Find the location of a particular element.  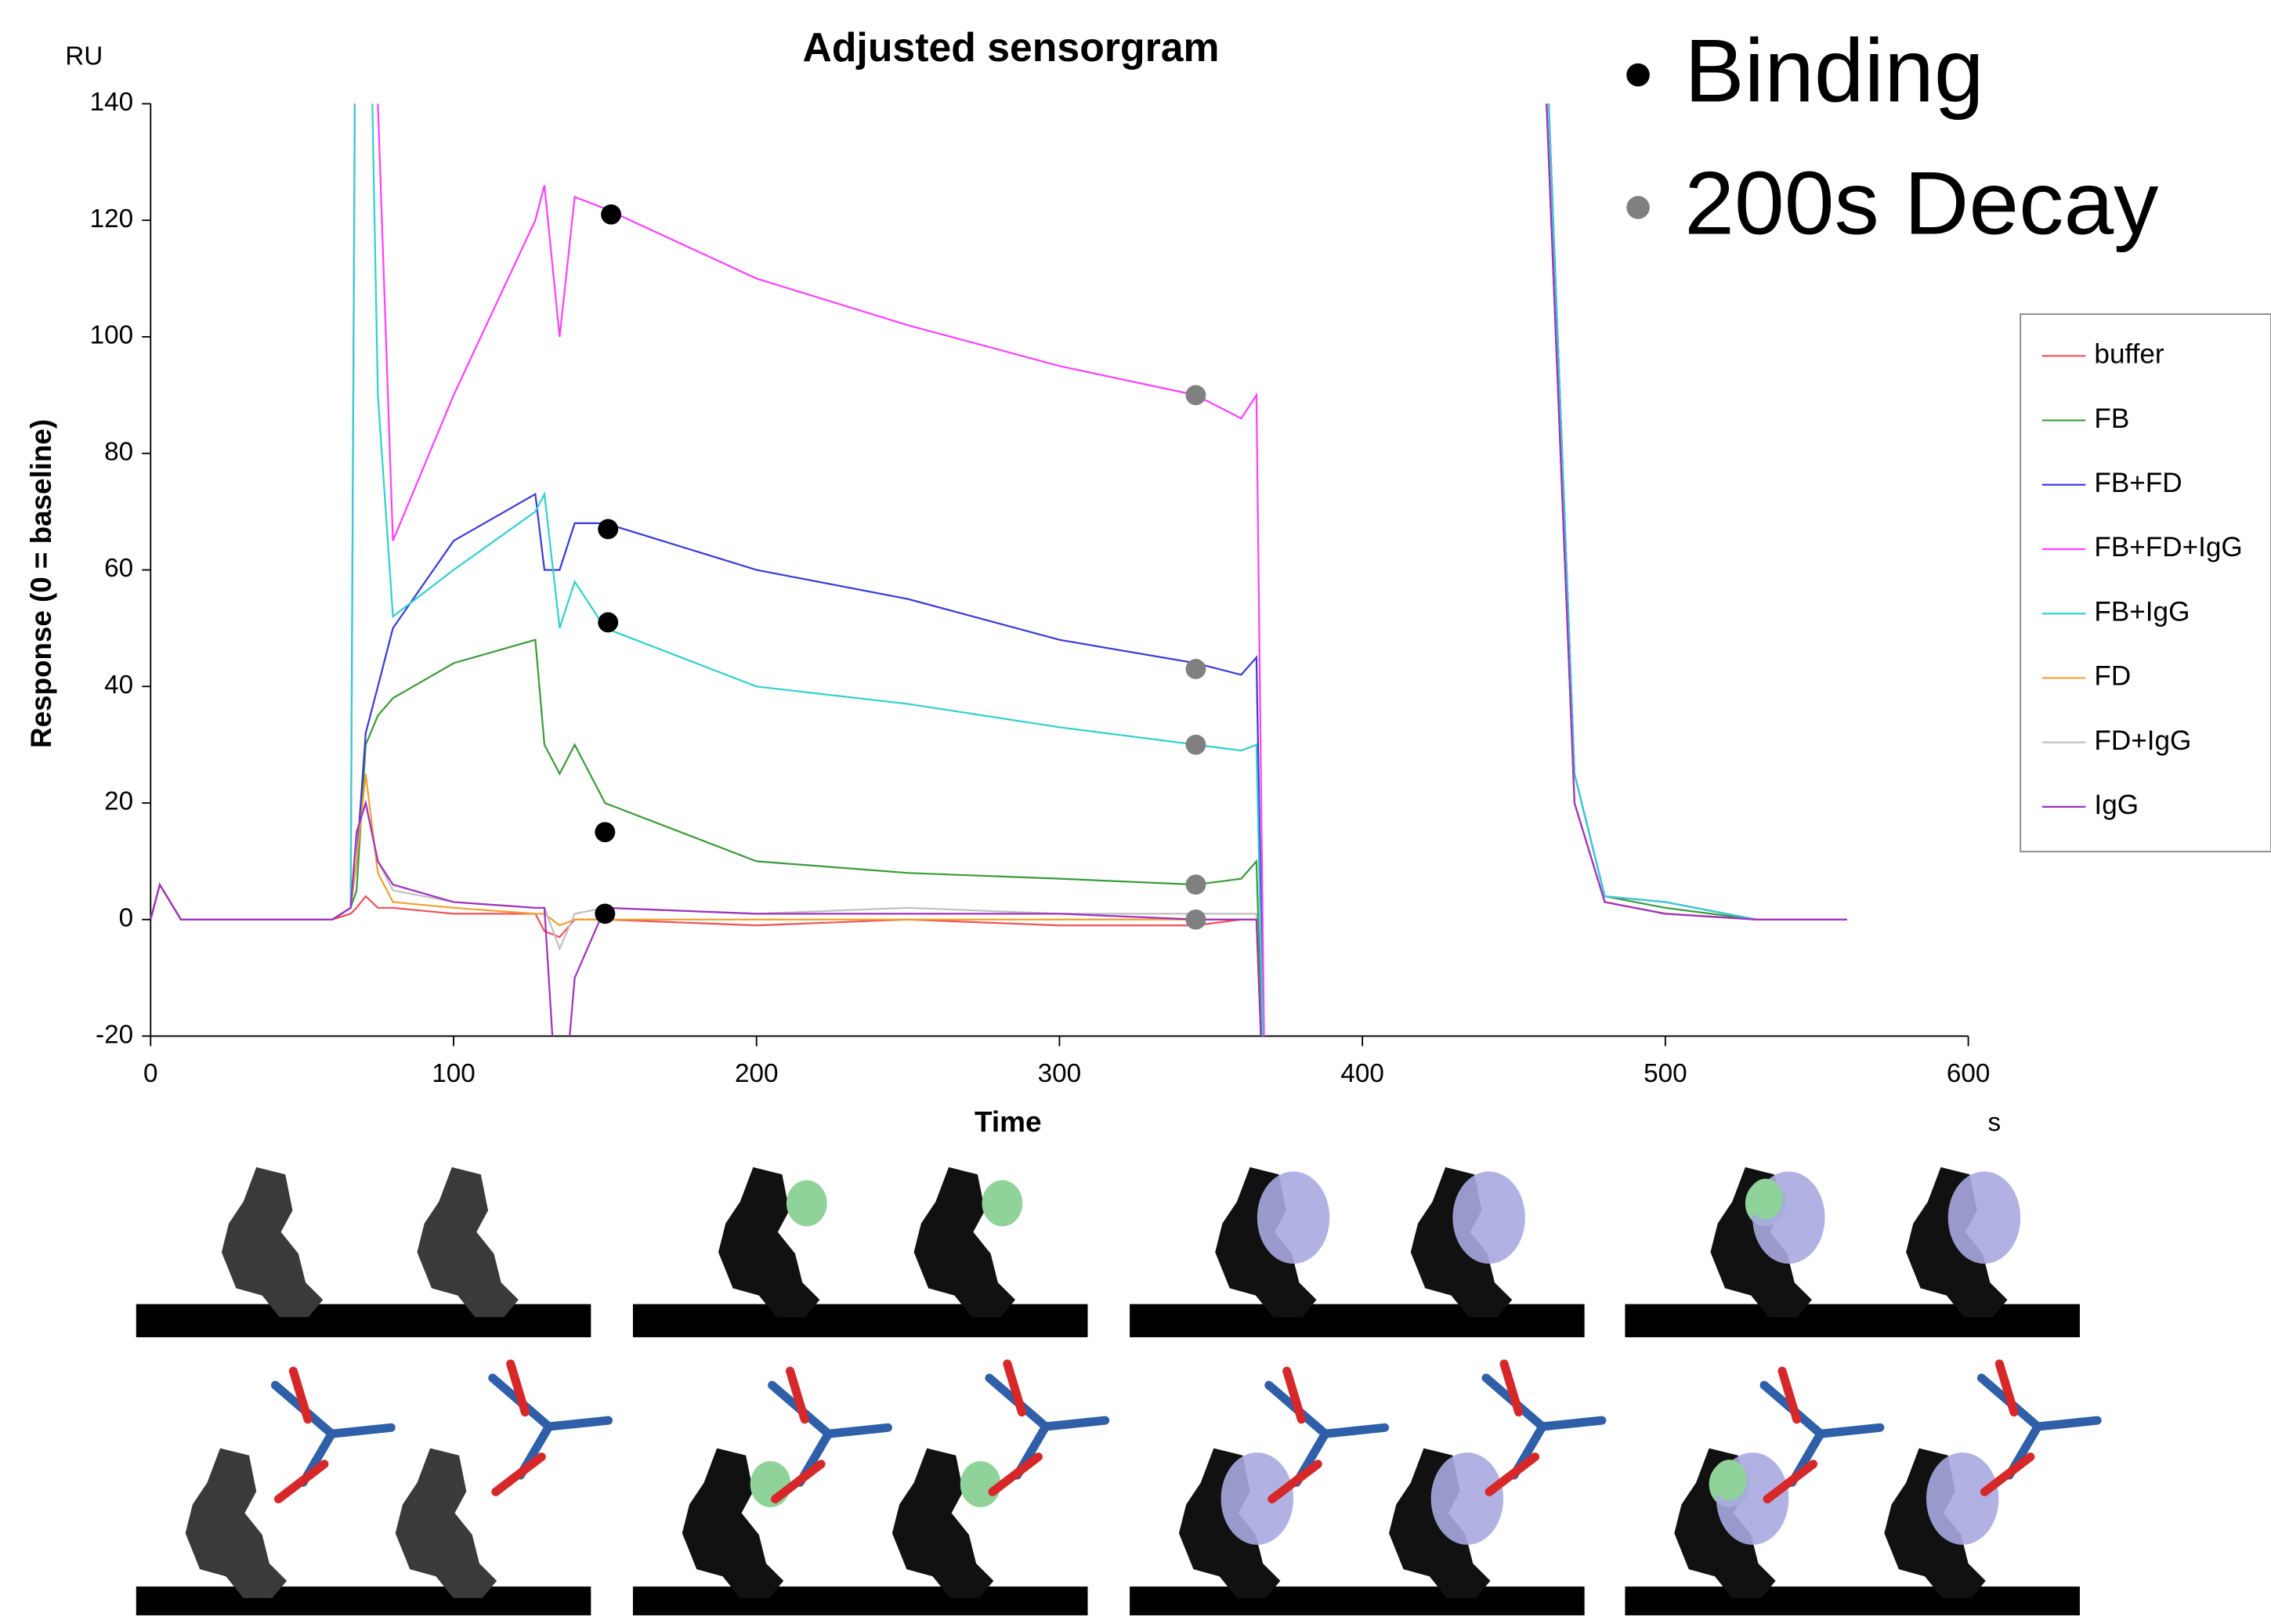

x-tick-label: 300 is located at coordinates (1060, 1073).